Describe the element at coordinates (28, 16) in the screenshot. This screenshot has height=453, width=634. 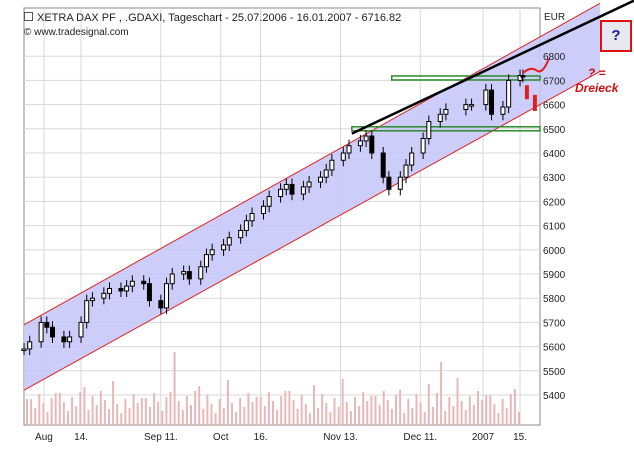
I see `checkbox-icon` at that location.